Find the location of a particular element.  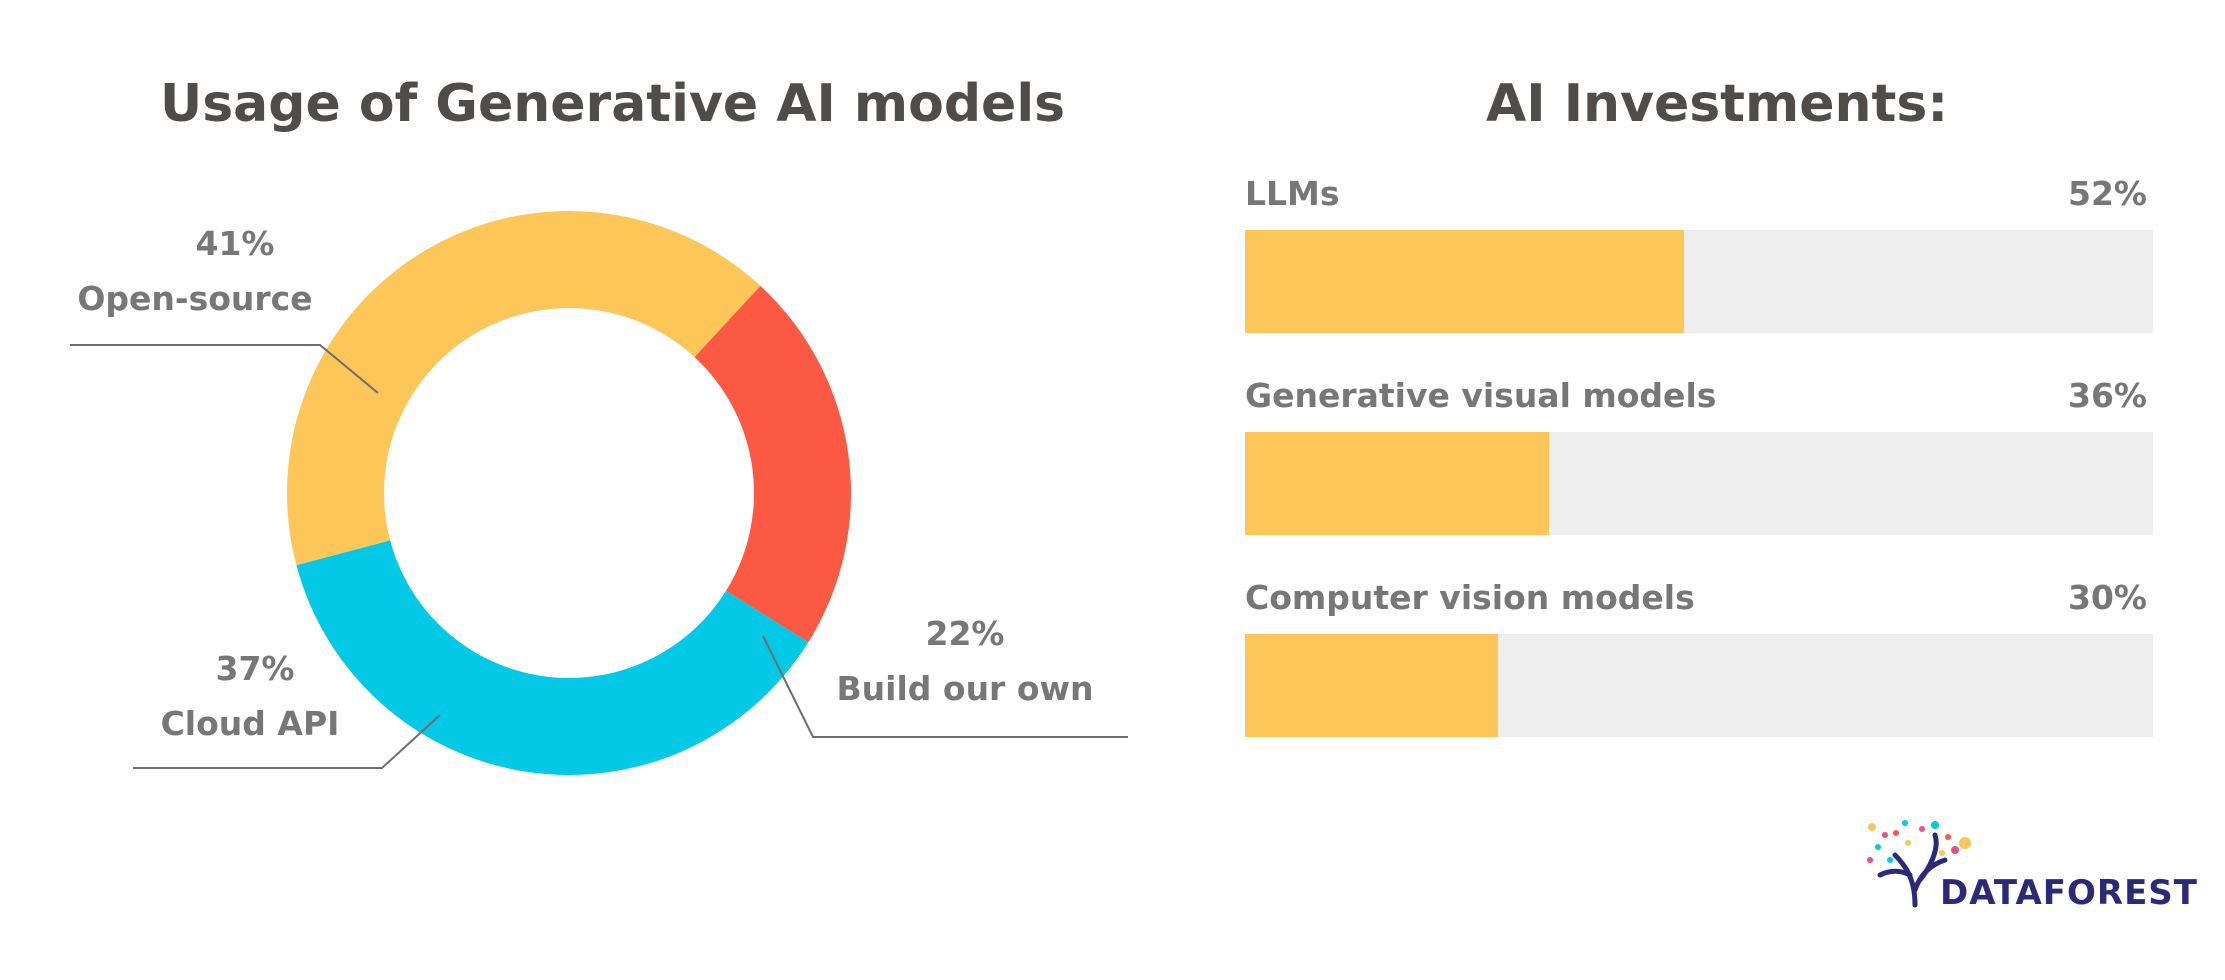

slice-percent-open-source: 41% is located at coordinates (235, 243).